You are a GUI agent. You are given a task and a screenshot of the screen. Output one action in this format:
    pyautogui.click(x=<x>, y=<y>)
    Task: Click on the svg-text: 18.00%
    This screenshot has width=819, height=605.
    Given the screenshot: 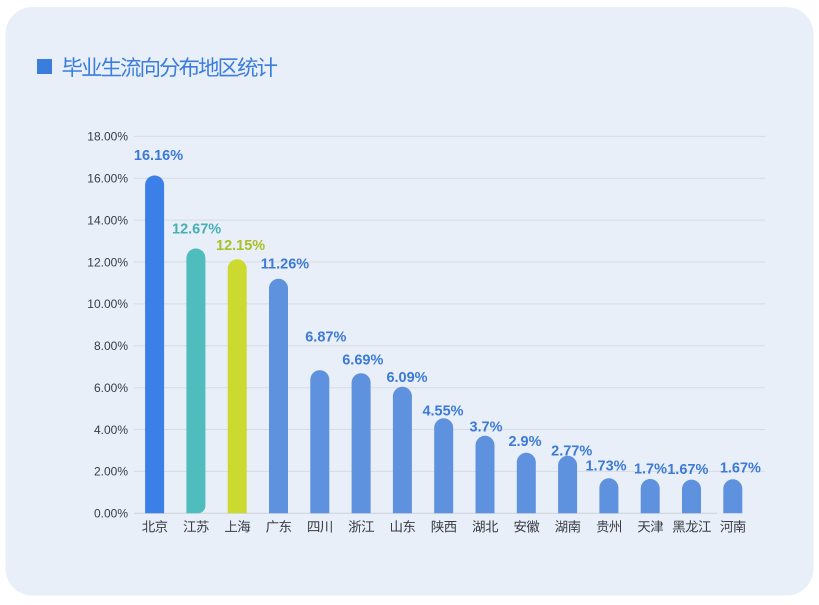 What is the action you would take?
    pyautogui.click(x=107, y=137)
    